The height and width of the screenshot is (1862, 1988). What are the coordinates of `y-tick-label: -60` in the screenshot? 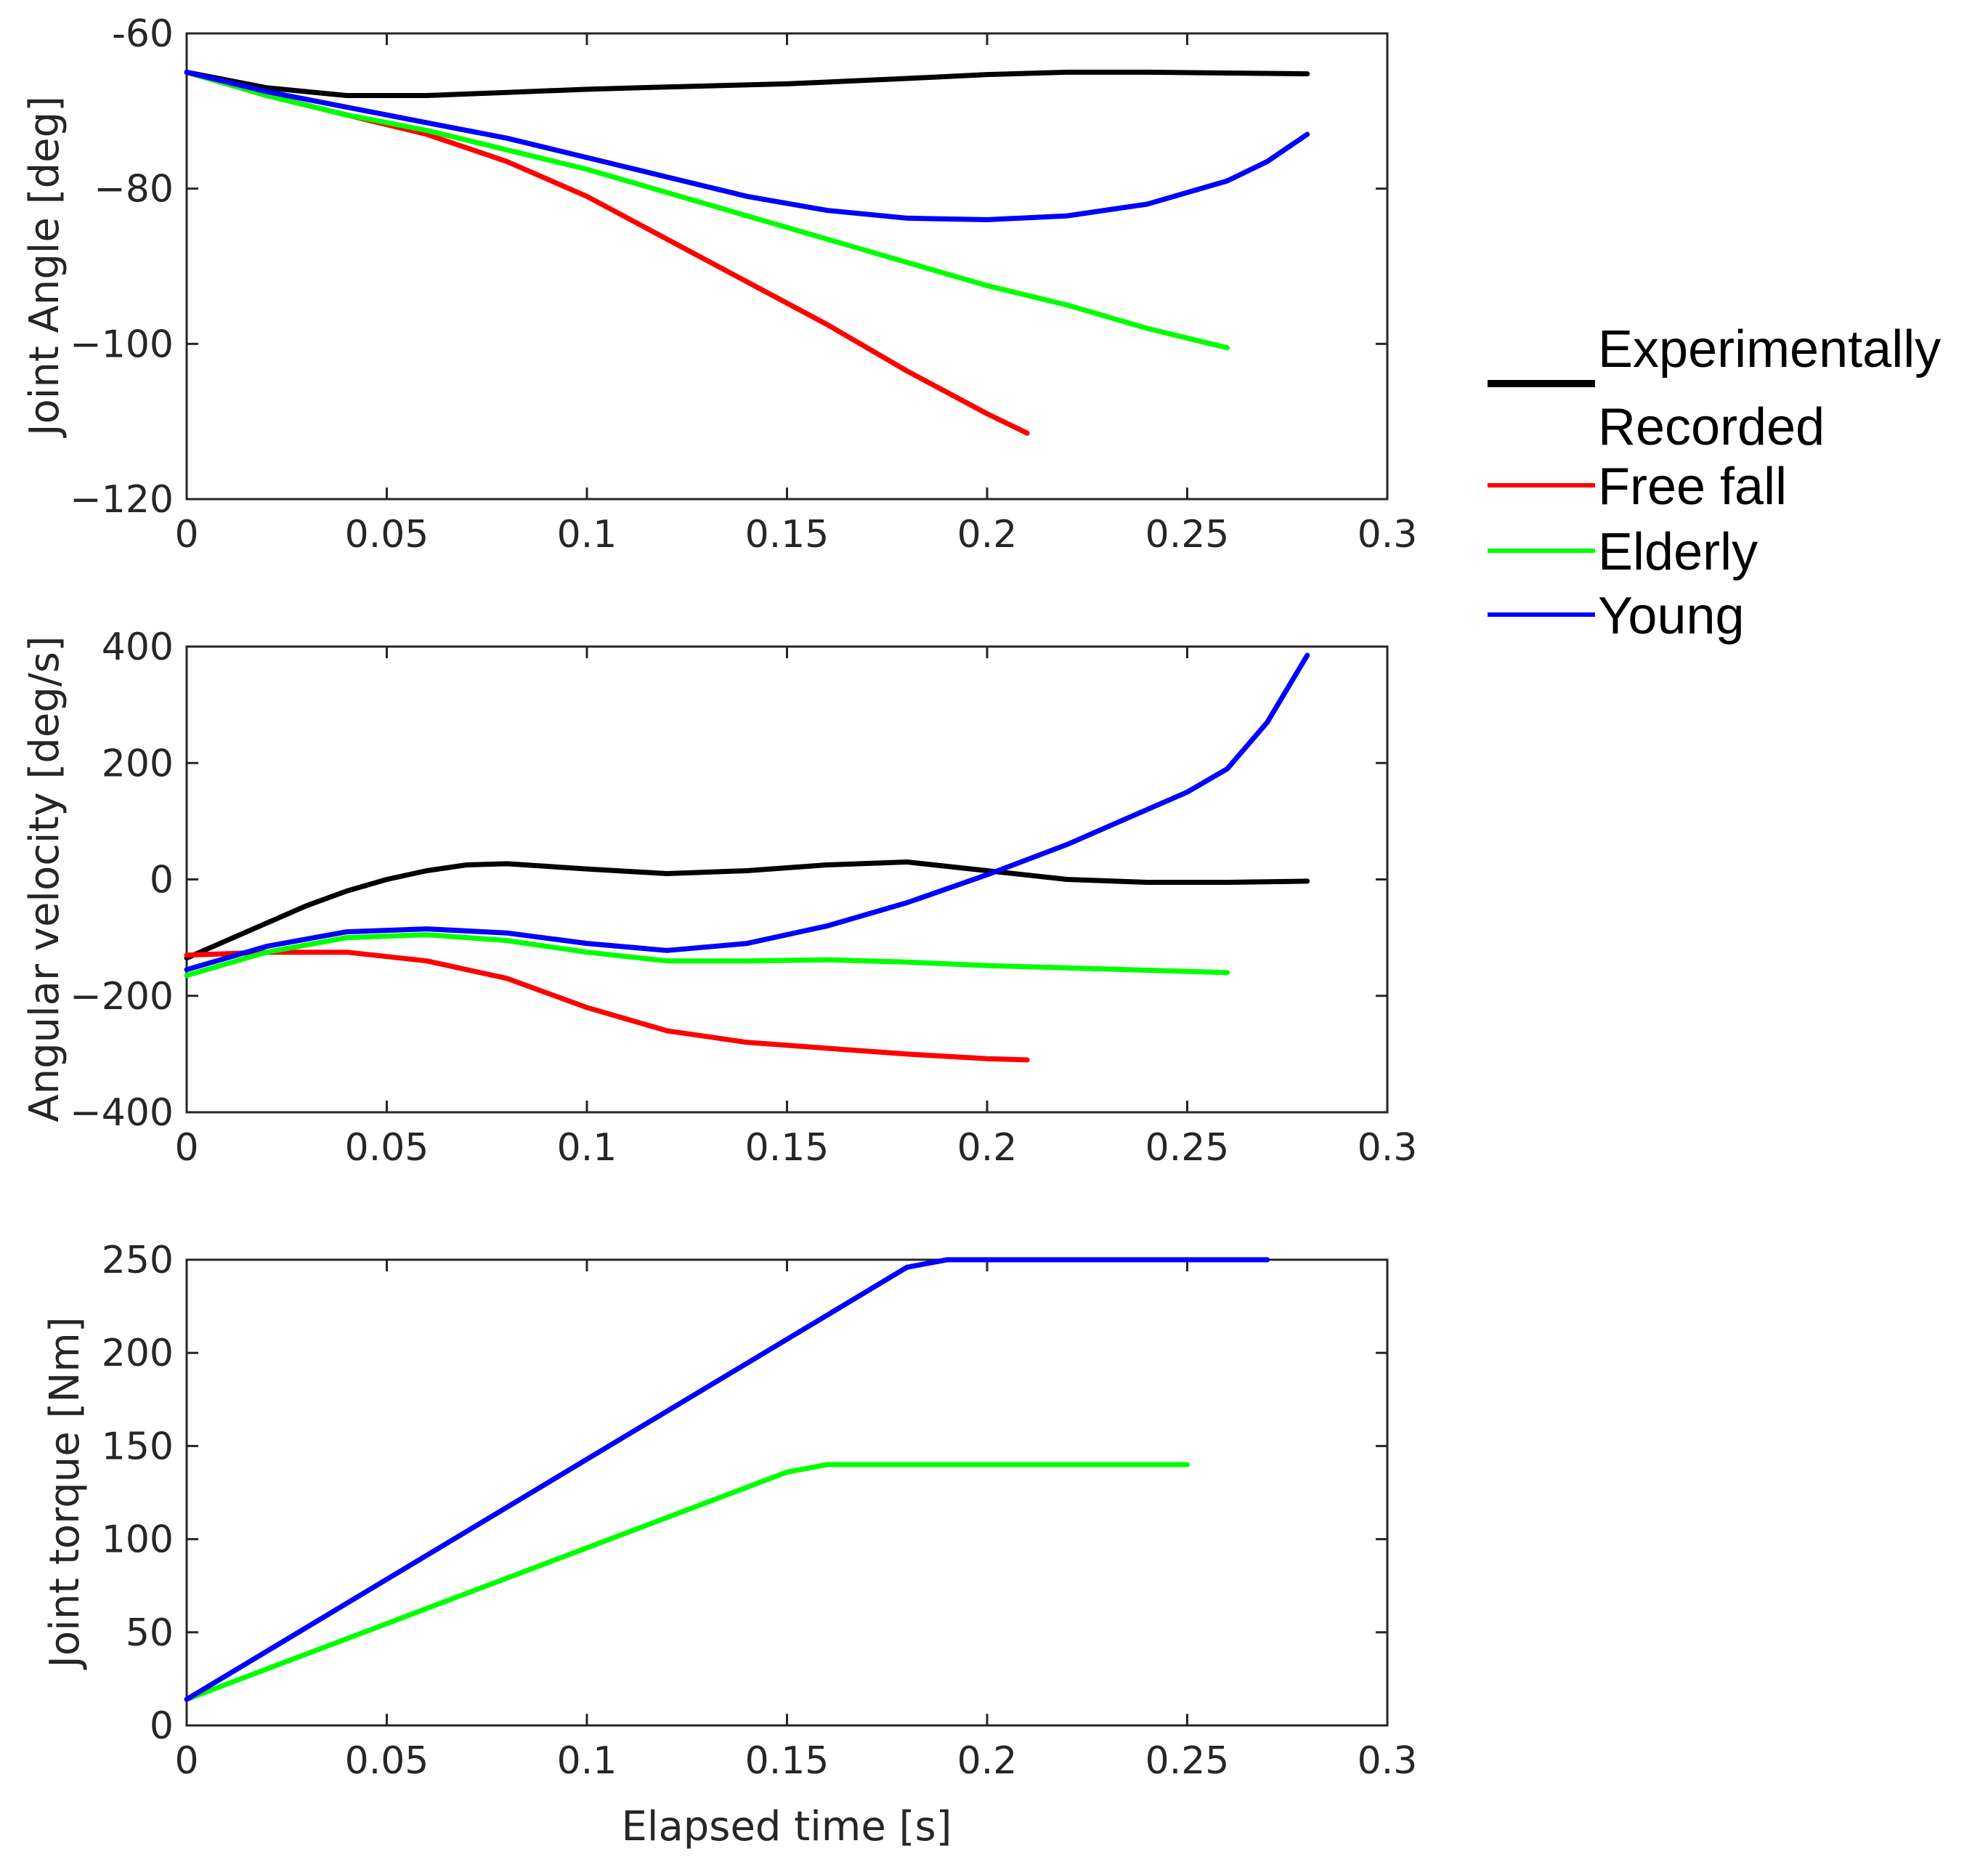 It's located at (143, 34).